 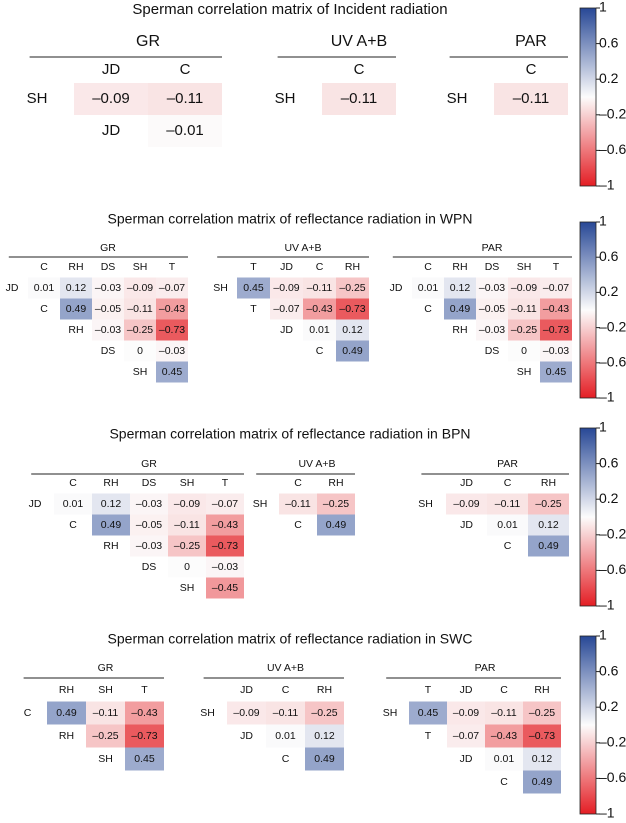 What do you see at coordinates (140, 351) in the screenshot?
I see `cell-label: 0` at bounding box center [140, 351].